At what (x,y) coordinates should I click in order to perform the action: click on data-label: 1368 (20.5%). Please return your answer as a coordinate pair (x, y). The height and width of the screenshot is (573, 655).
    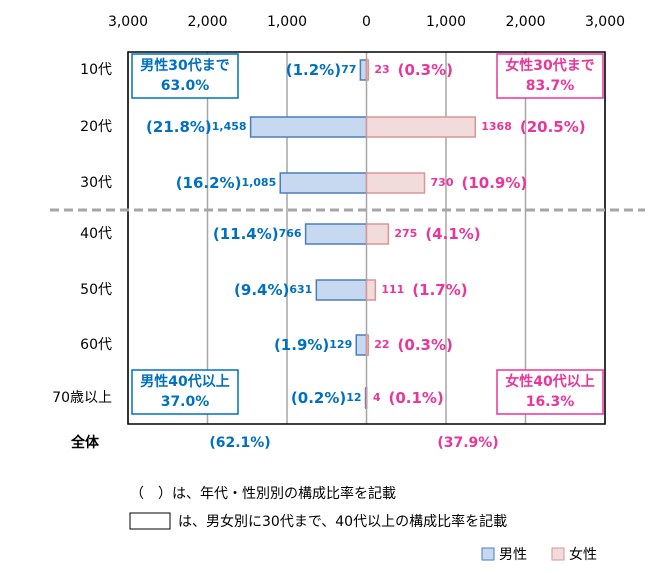
    Looking at the image, I should click on (533, 127).